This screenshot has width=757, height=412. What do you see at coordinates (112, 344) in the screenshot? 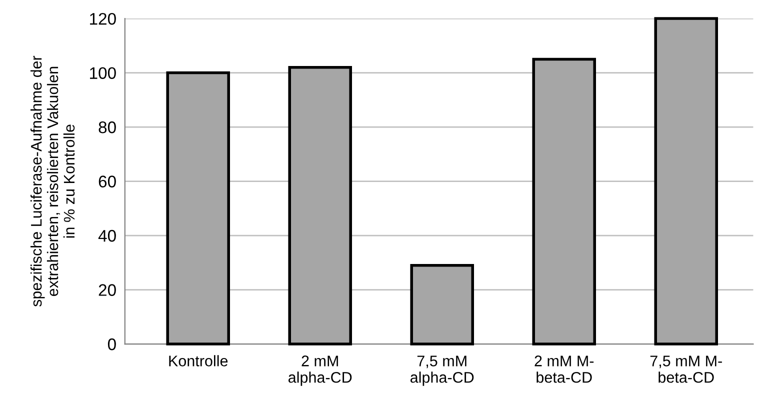
I see `y-tick-label: 0` at bounding box center [112, 344].